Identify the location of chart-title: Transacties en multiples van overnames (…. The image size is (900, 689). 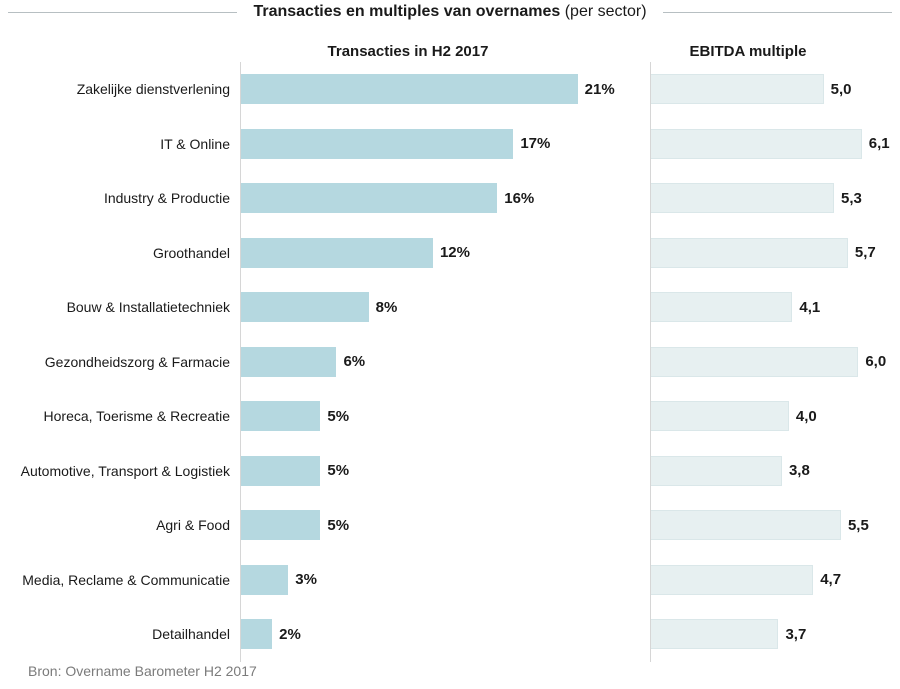
(449, 12).